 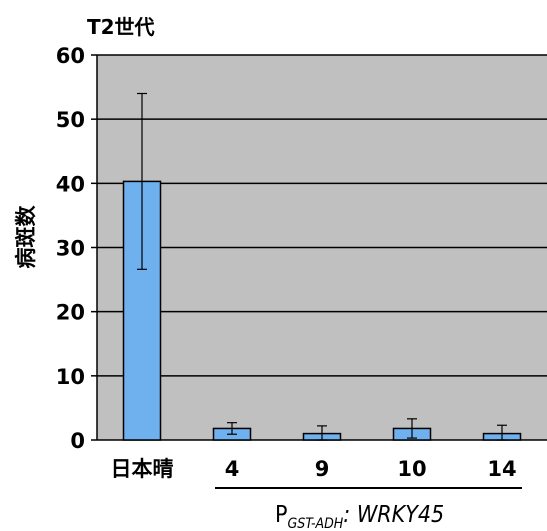 I want to click on y-axis-label: 病斑数, so click(x=26, y=237).